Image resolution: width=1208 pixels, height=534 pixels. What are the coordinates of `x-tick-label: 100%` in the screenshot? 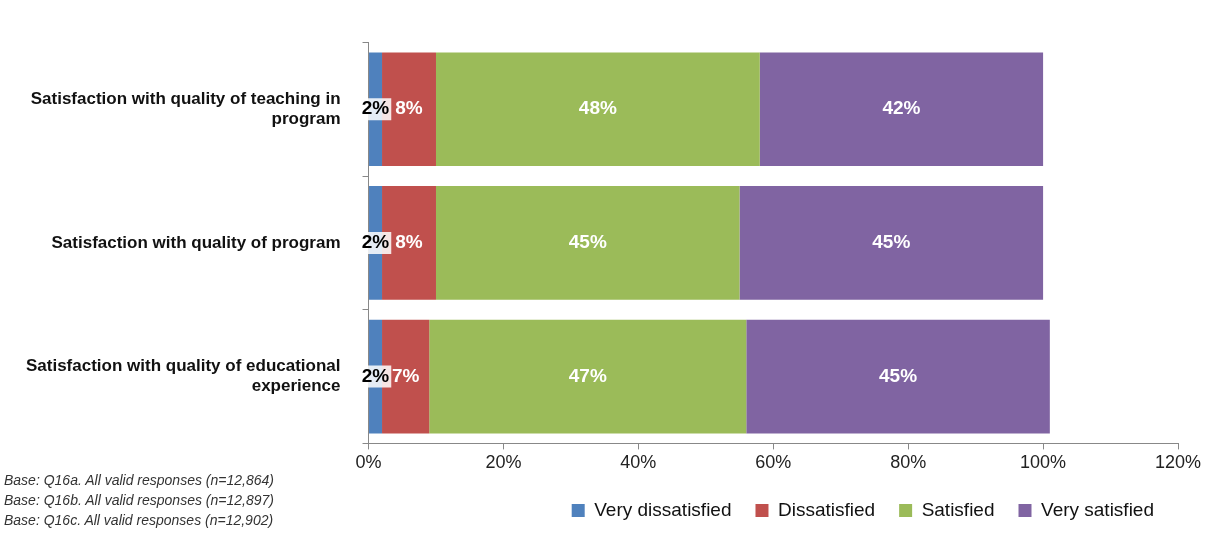 It's located at (1043, 462).